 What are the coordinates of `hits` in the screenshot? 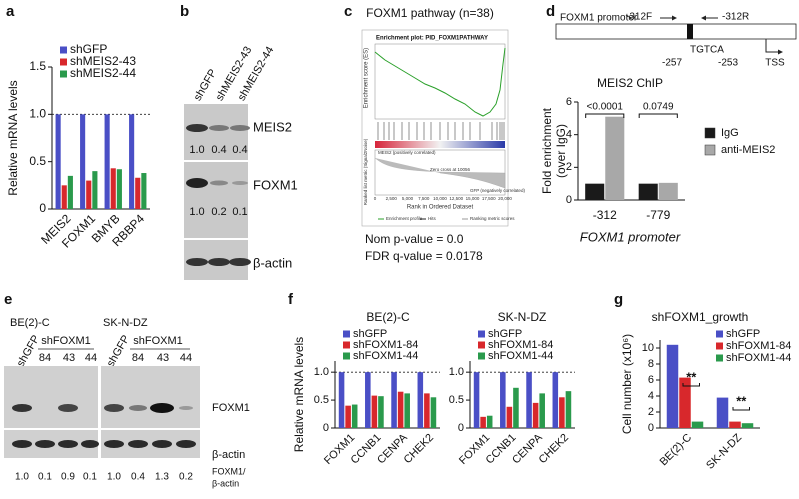 It's located at (441, 131).